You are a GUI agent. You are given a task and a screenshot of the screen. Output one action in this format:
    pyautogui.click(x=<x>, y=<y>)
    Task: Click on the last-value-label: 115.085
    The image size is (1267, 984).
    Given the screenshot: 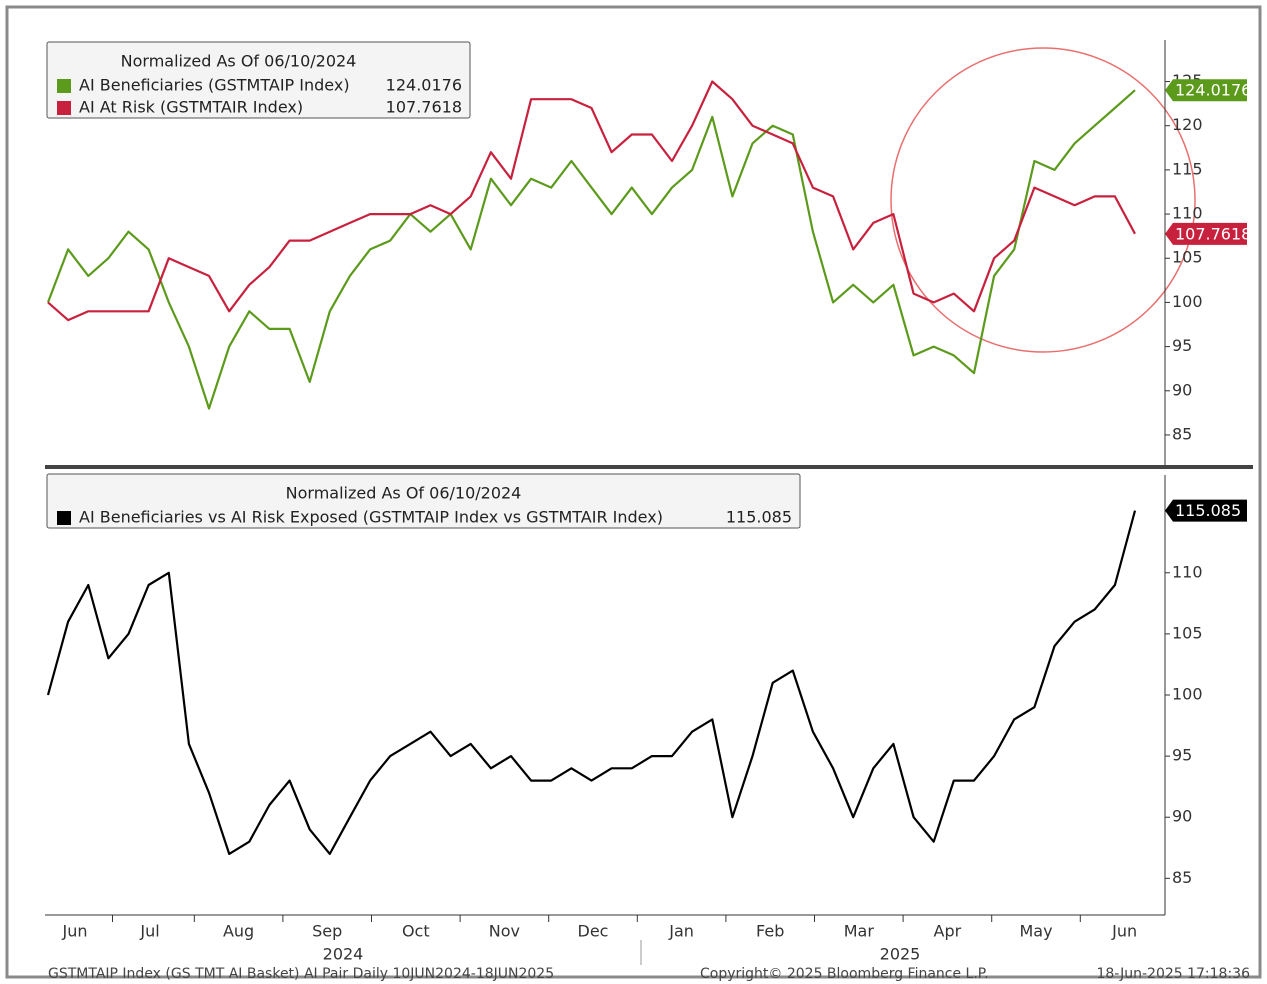 What is the action you would take?
    pyautogui.click(x=1208, y=510)
    